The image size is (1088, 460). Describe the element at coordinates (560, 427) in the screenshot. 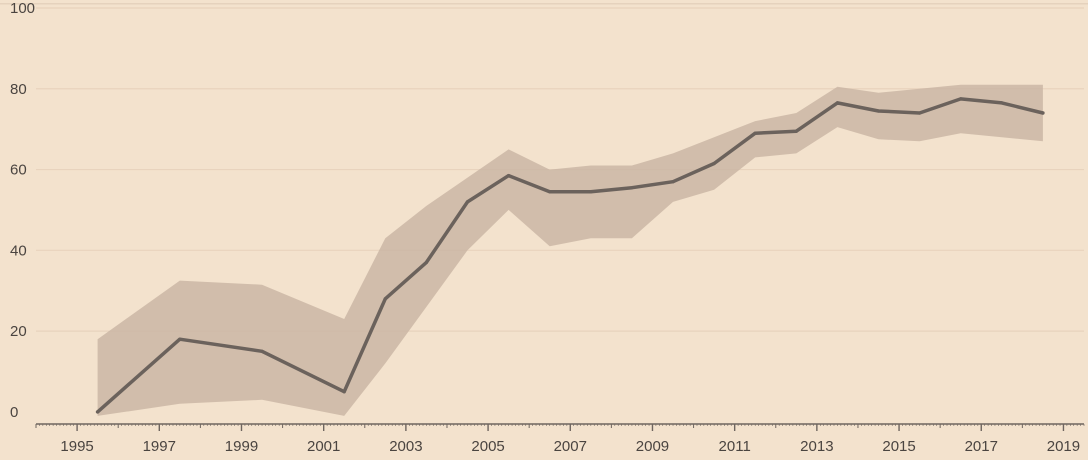

I see `x-axis` at that location.